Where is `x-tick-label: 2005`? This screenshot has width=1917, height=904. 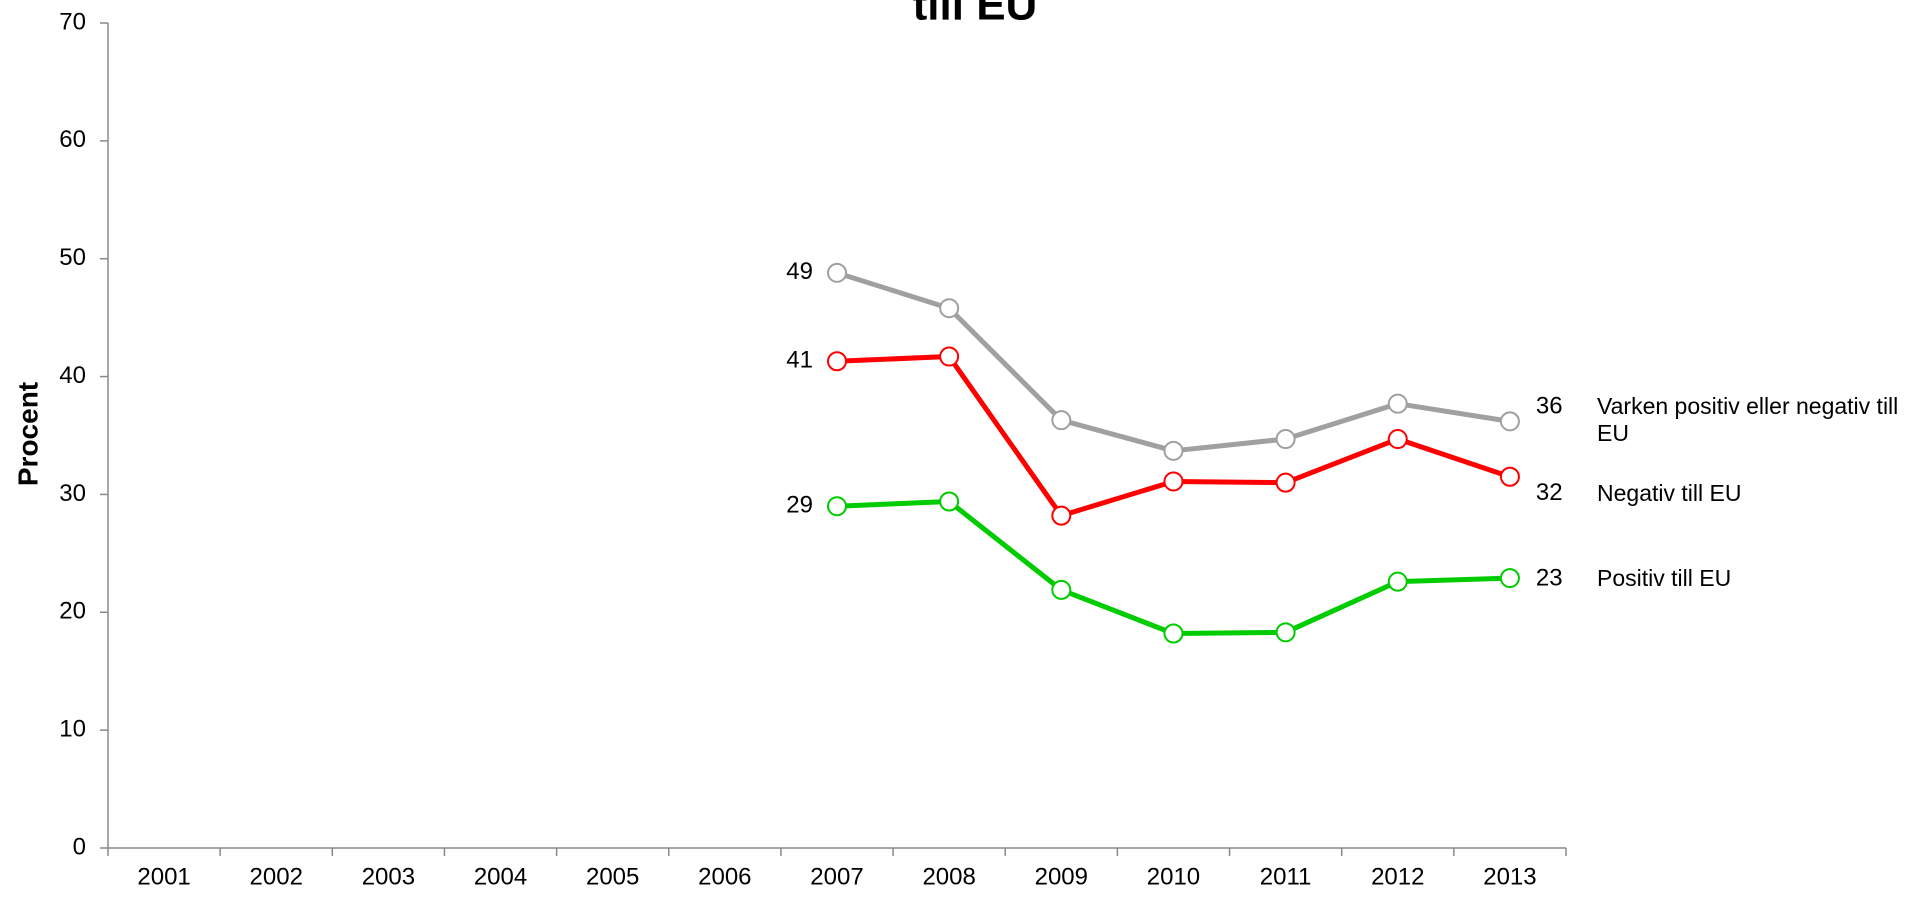 x-tick-label: 2005 is located at coordinates (612, 876).